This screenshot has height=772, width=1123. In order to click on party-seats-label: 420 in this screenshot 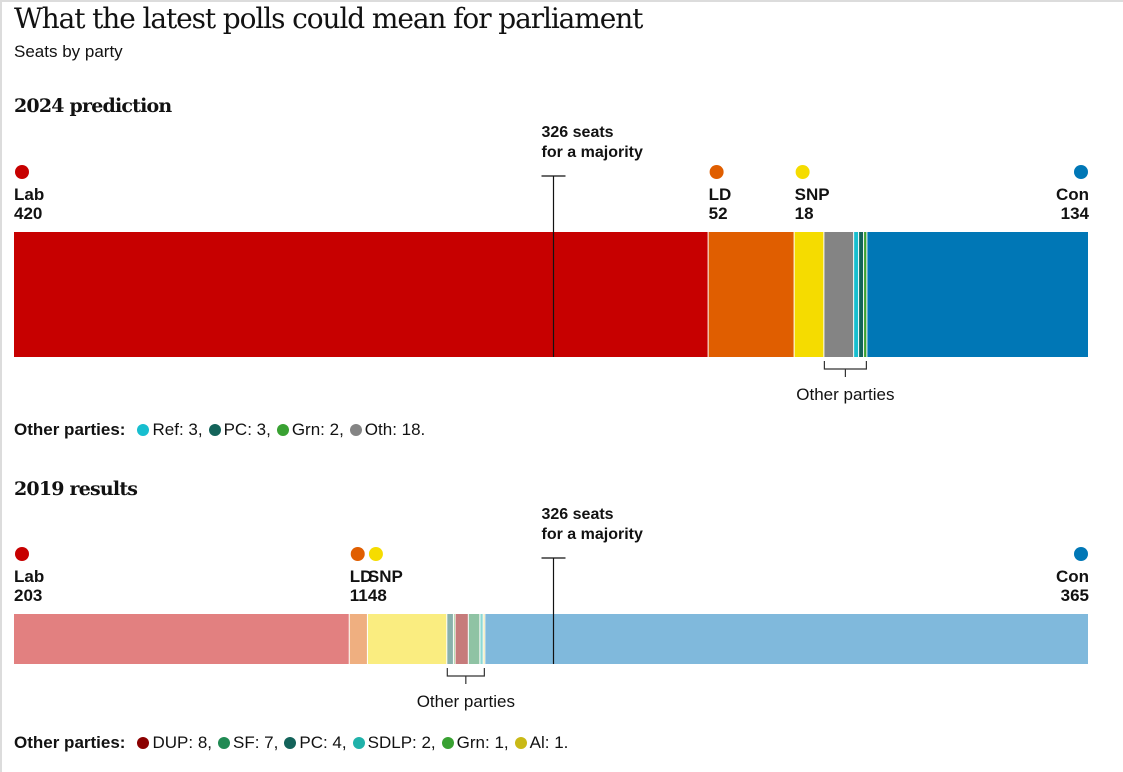, I will do `click(28, 213)`.